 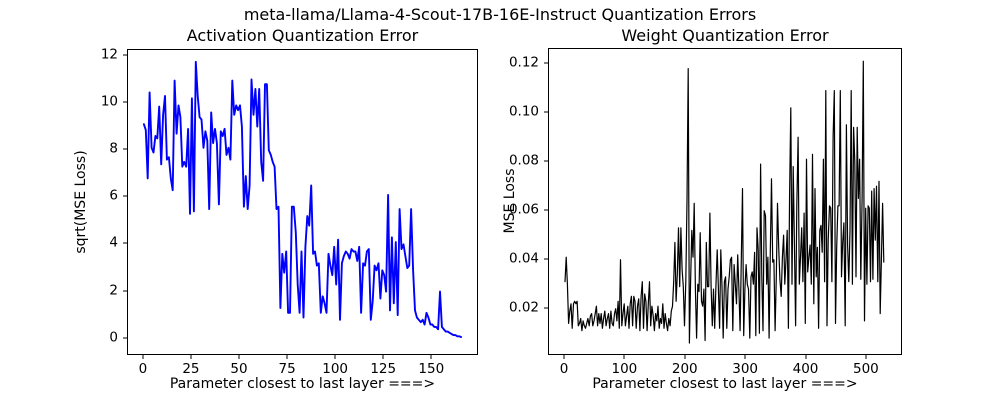 What do you see at coordinates (109, 54) in the screenshot?
I see `y-tick-label: 12` at bounding box center [109, 54].